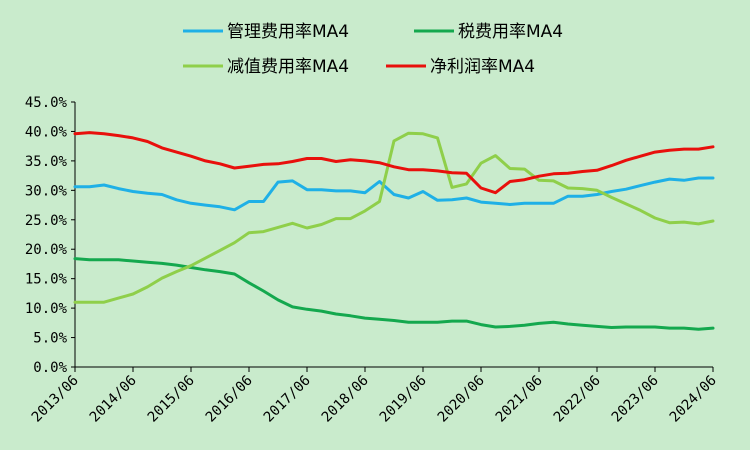 This screenshot has height=450, width=750. Describe the element at coordinates (113, 399) in the screenshot. I see `x-tick-label: 2014/06` at that location.